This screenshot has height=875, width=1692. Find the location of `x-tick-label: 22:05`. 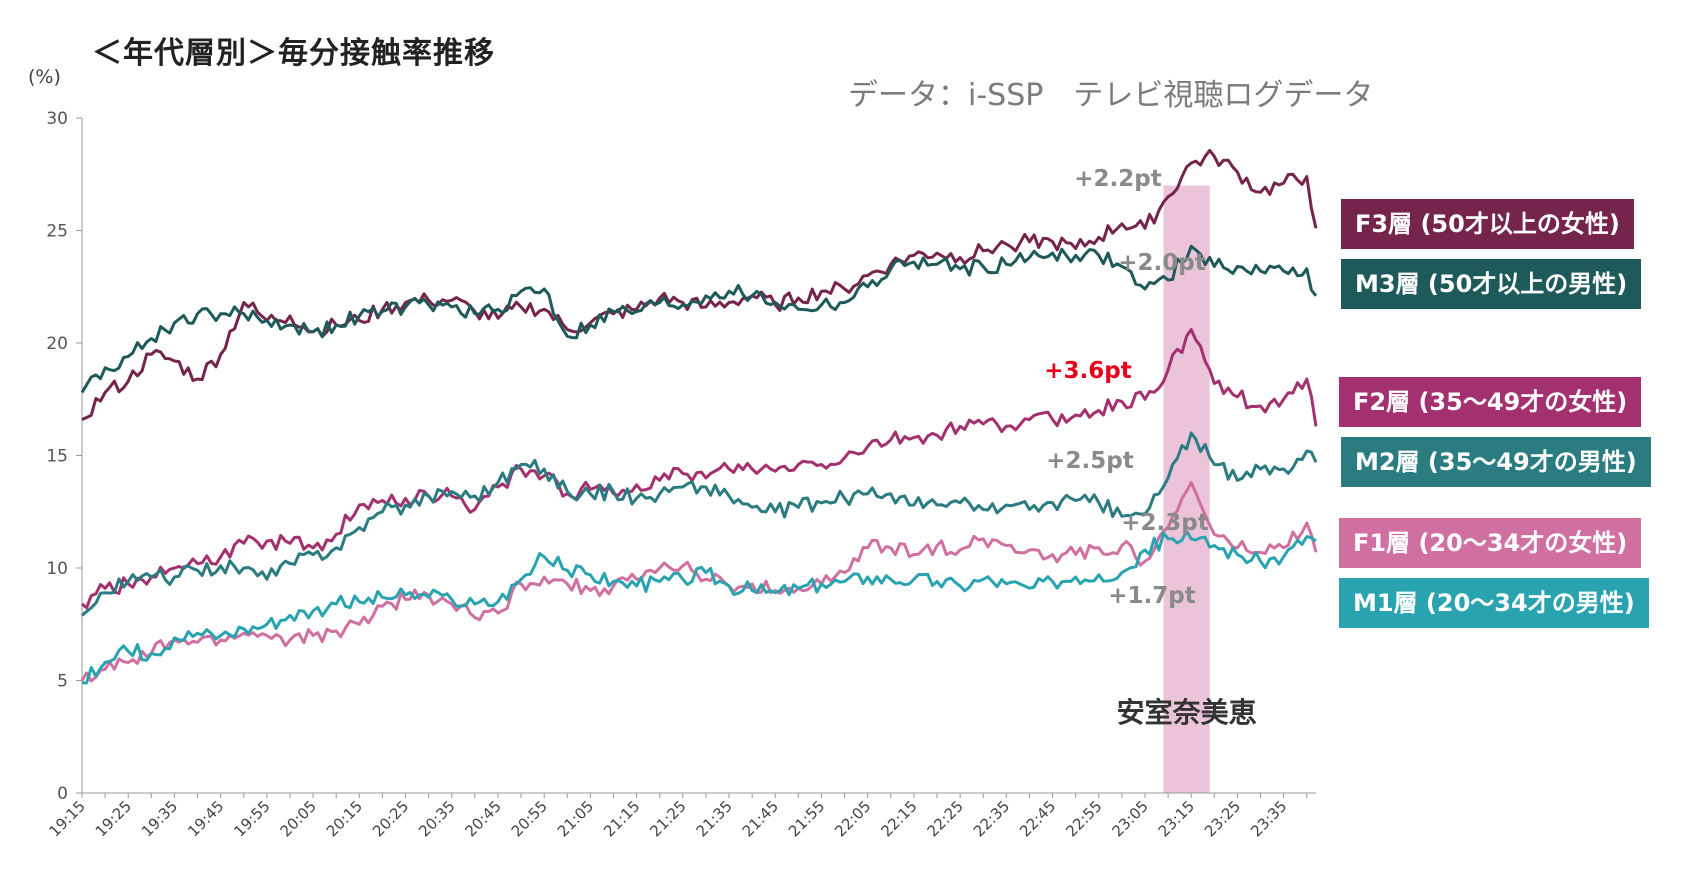

x-tick-label: 22:05 is located at coordinates (852, 818).